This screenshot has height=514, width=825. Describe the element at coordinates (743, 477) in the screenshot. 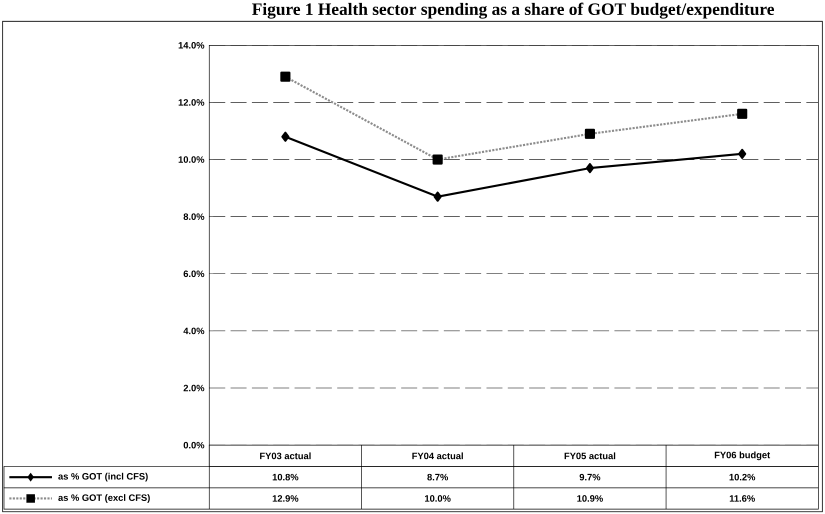

I see `data-label: 10.2%` at that location.